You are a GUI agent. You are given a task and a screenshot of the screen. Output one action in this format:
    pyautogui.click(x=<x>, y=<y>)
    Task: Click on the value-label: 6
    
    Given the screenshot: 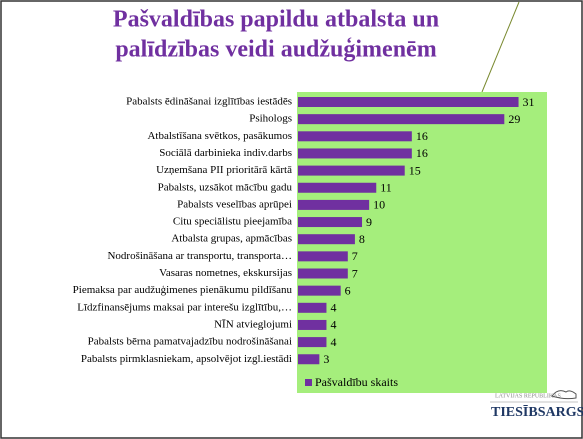 What is the action you would take?
    pyautogui.click(x=348, y=290)
    